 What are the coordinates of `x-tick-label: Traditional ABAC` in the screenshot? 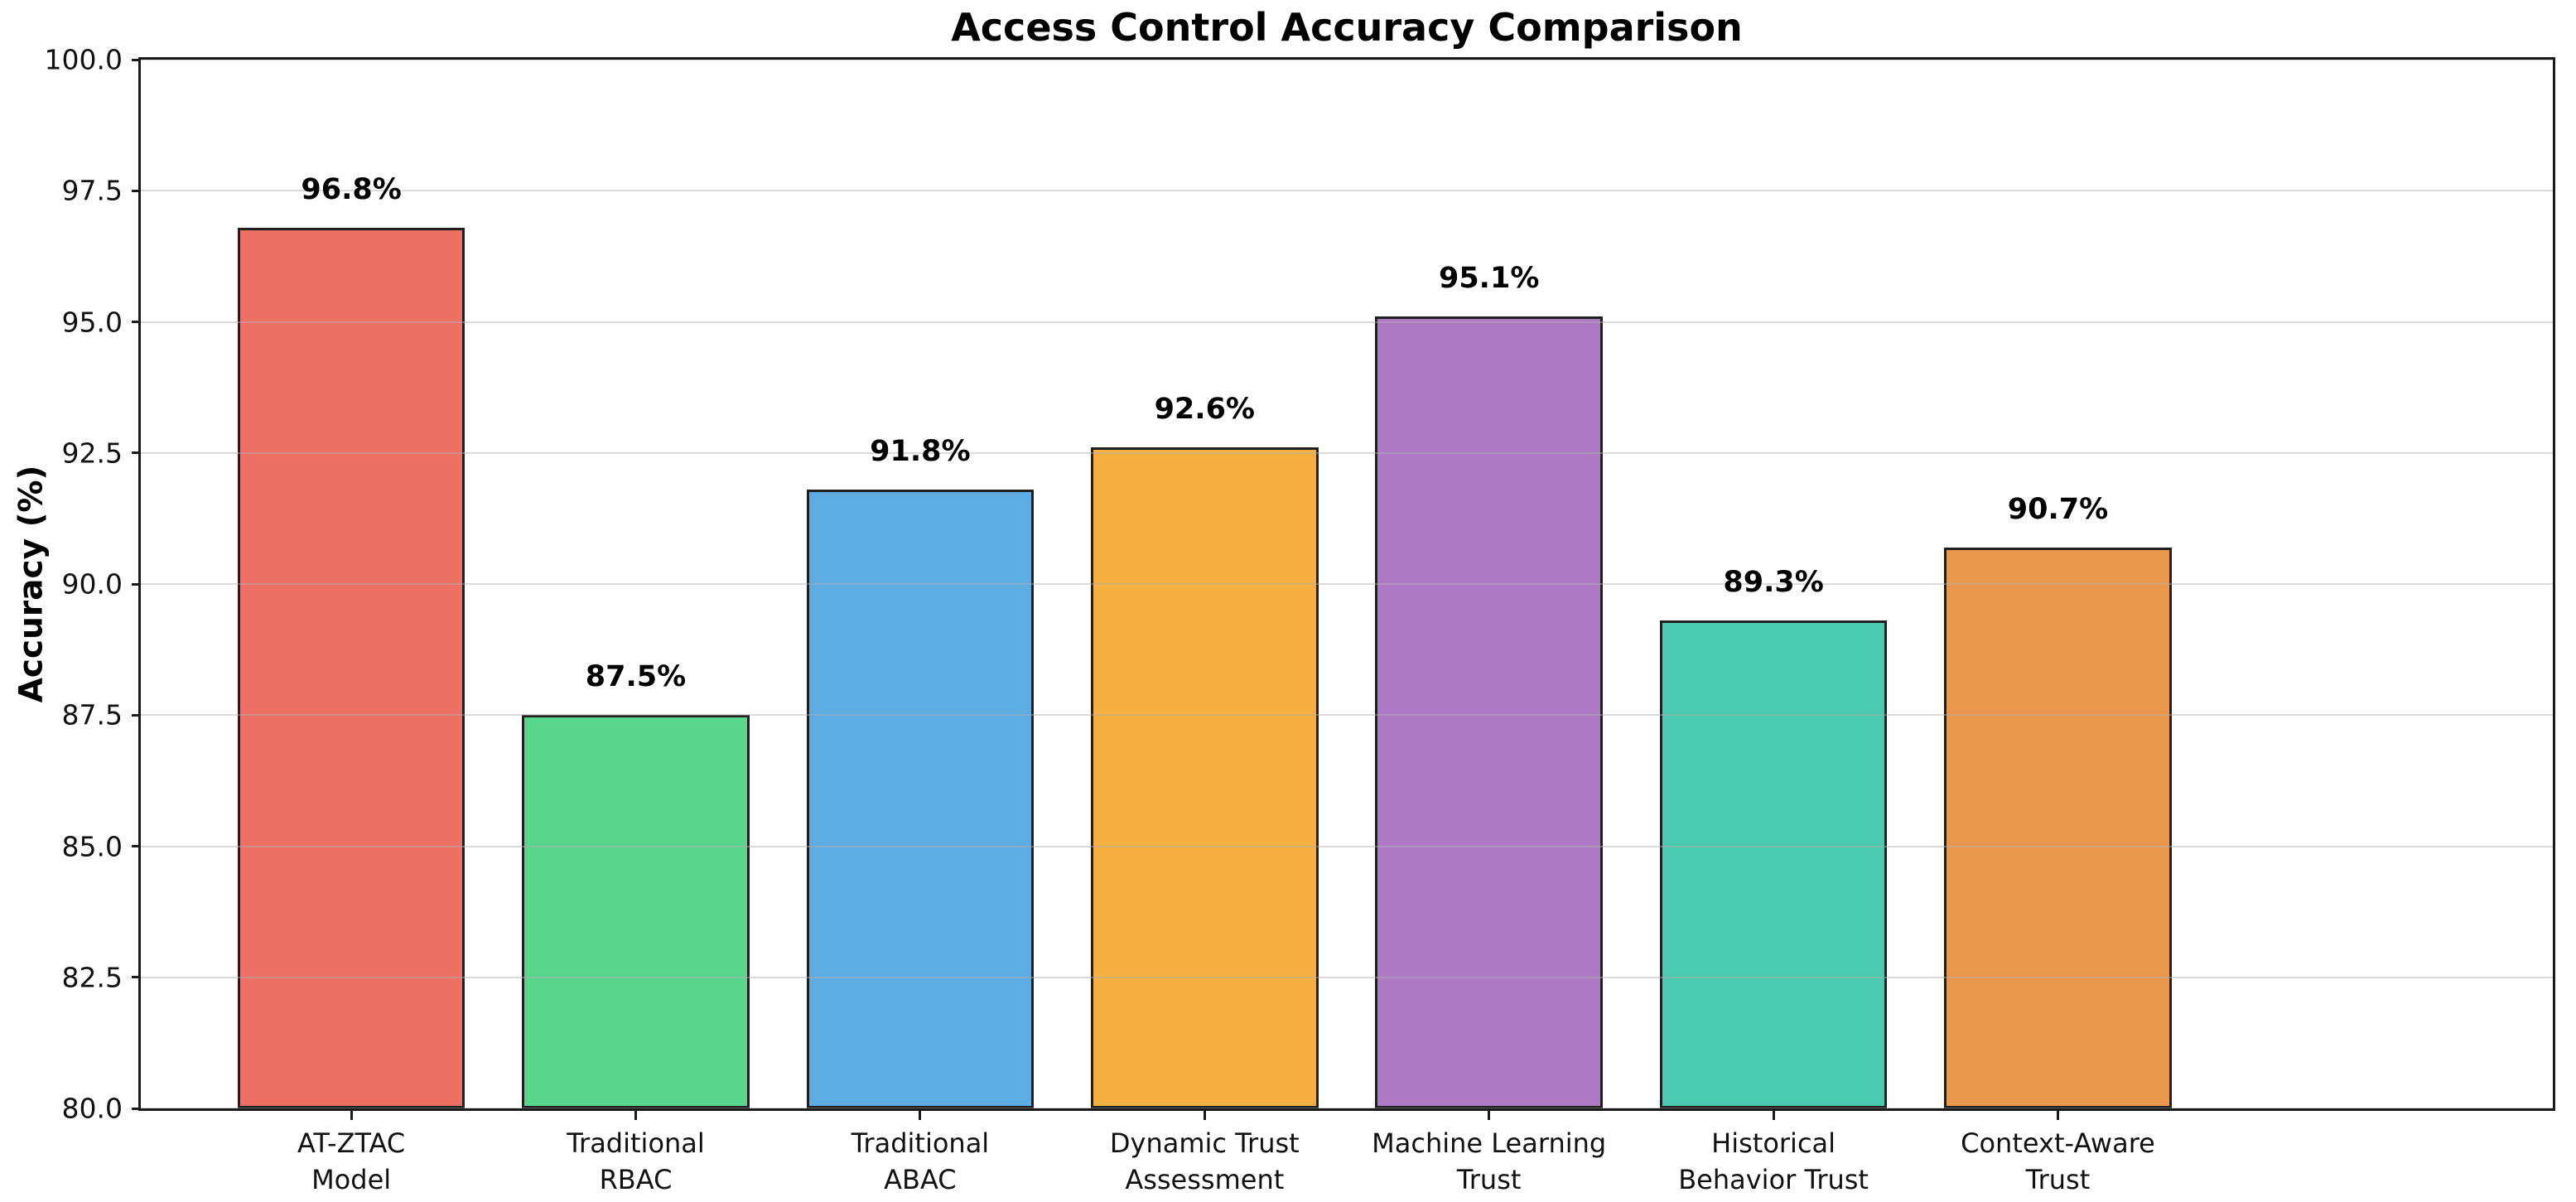 It's located at (921, 1161).